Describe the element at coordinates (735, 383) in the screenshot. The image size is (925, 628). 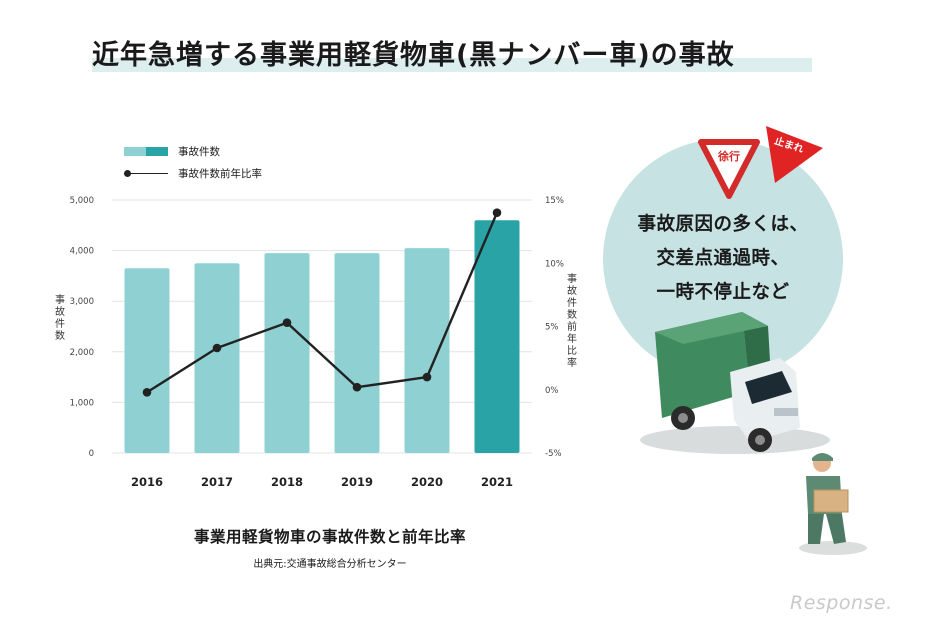
I see `truck-icon` at that location.